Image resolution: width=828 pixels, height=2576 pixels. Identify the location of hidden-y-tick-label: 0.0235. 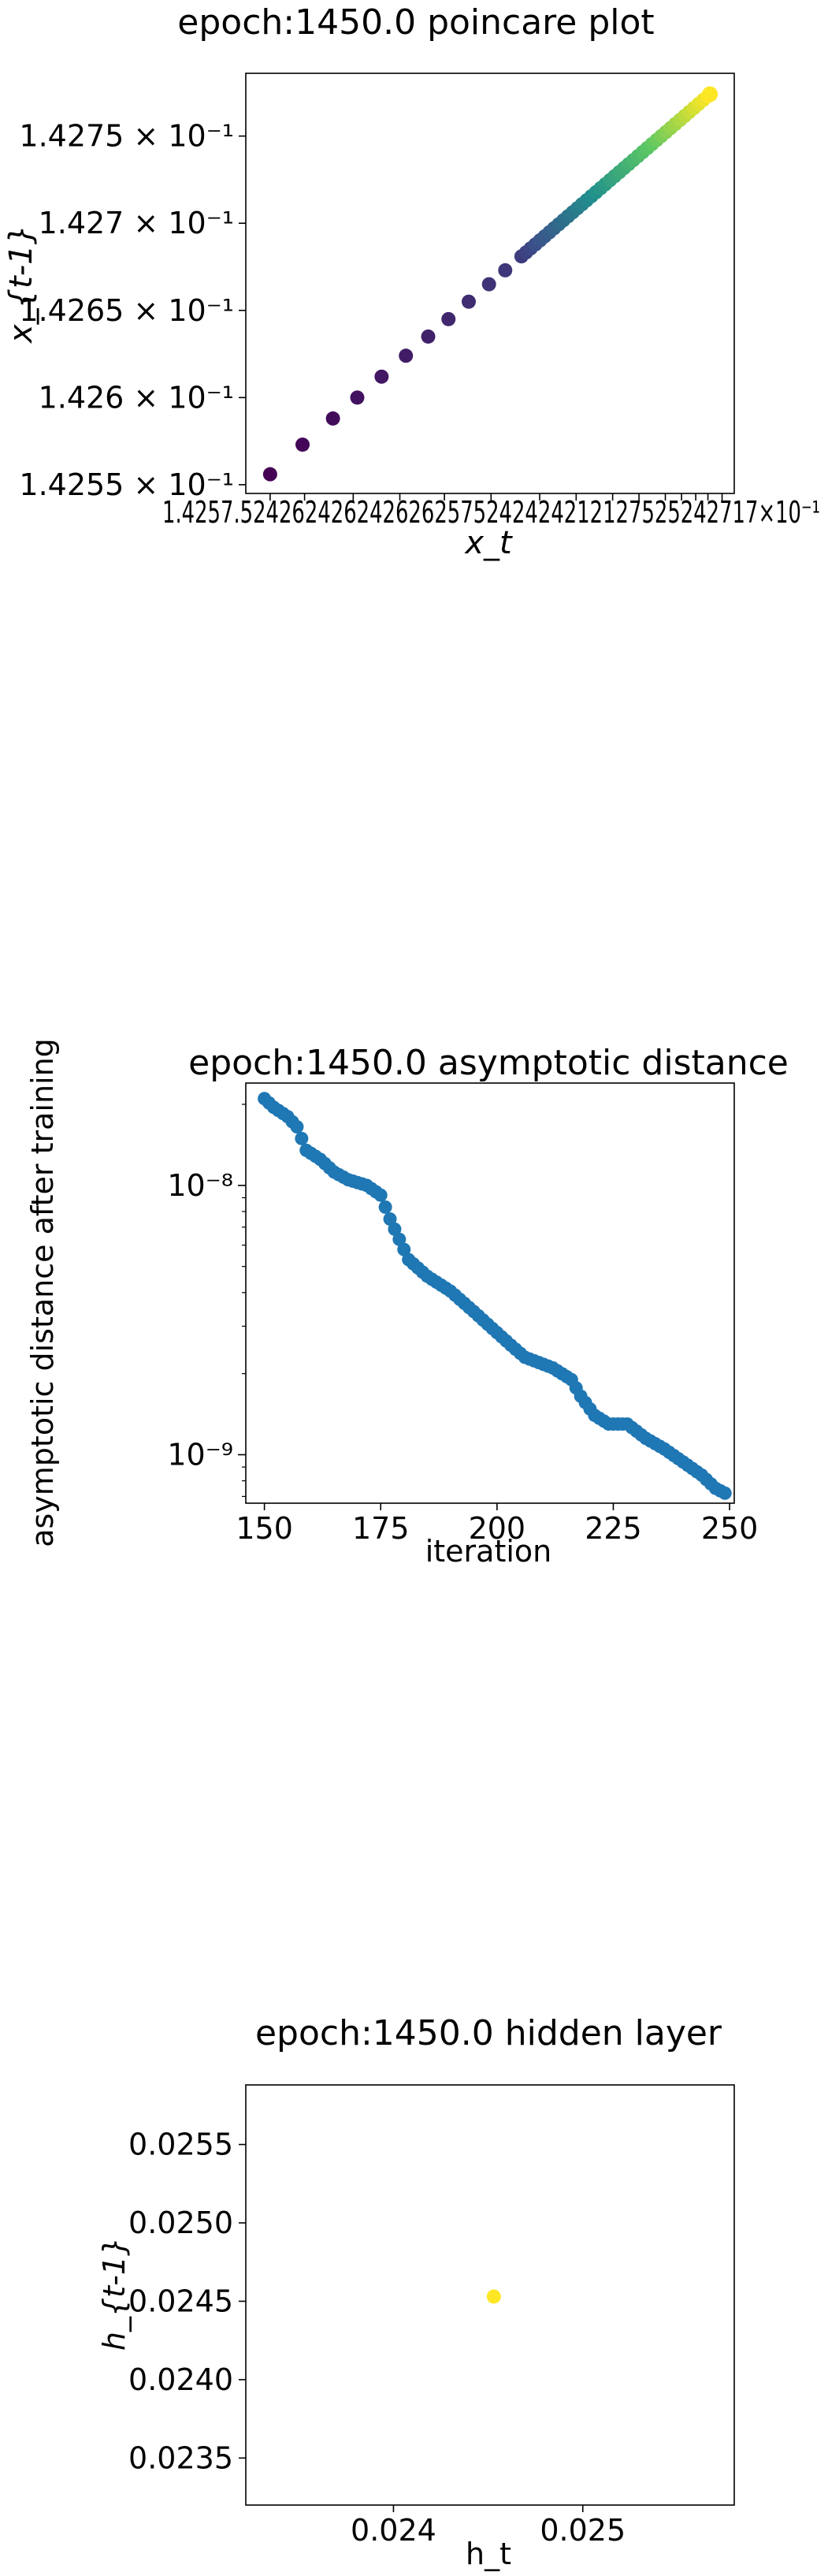
(180, 2457).